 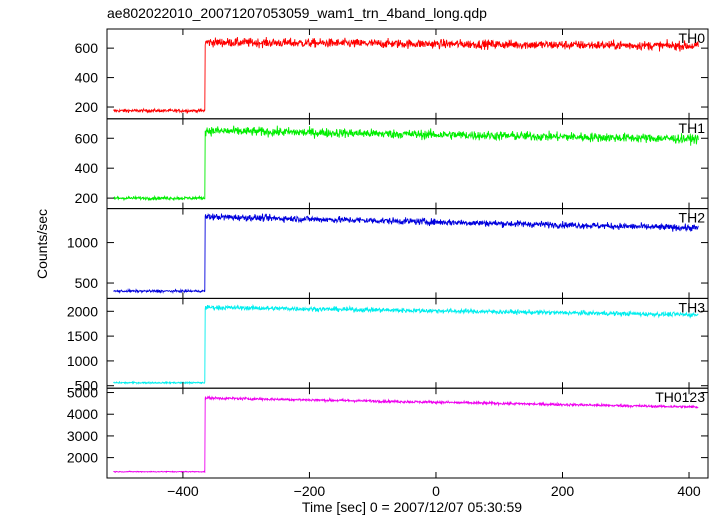 What do you see at coordinates (42, 244) in the screenshot?
I see `y-axis-label: Counts/sec` at bounding box center [42, 244].